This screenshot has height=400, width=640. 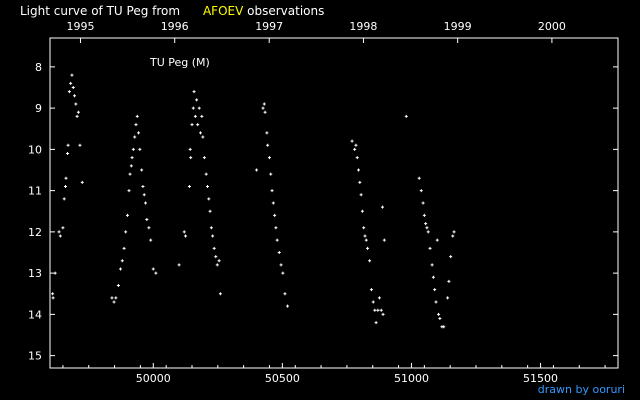 What do you see at coordinates (540, 378) in the screenshot?
I see `x-tick-label: 51500` at bounding box center [540, 378].